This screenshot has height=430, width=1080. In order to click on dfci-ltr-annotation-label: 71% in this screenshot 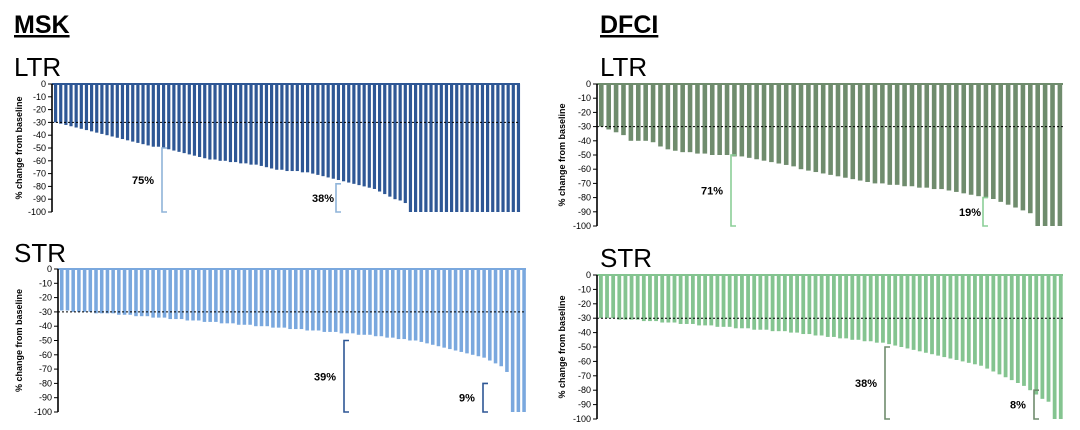, I will do `click(712, 192)`.